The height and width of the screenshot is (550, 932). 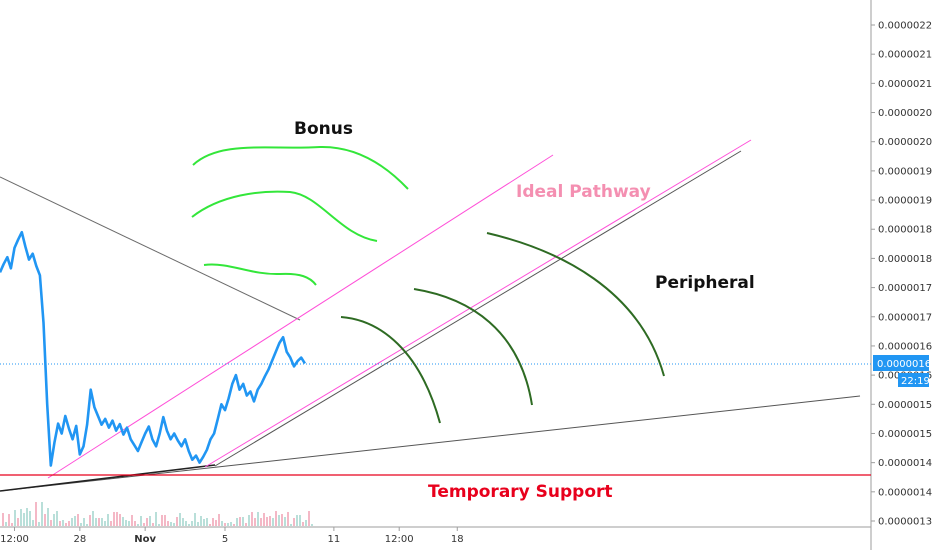 What do you see at coordinates (905, 522) in the screenshot?
I see `y-tick-label: 0.00000135` at bounding box center [905, 522].